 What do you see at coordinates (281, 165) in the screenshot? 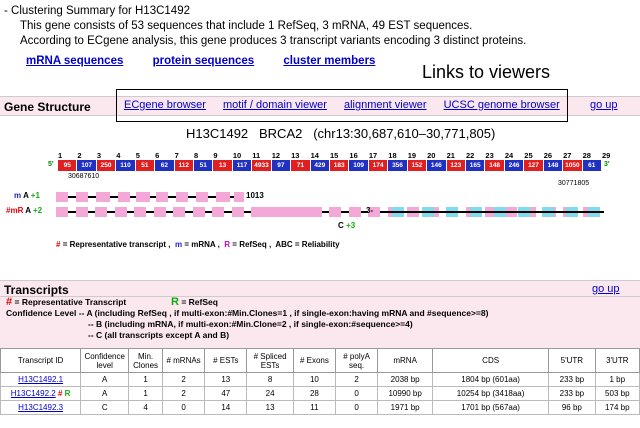
I see `exon-segment: 97` at bounding box center [281, 165].